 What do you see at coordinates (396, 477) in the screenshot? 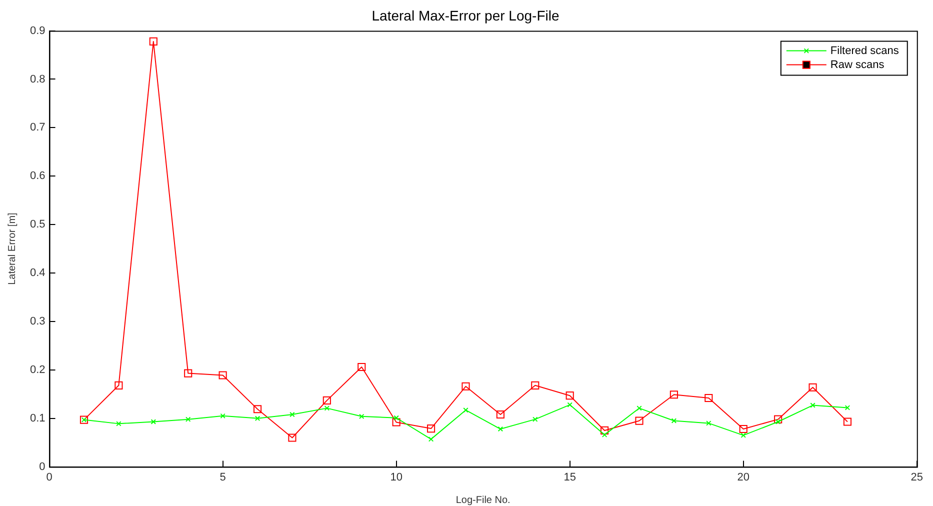
I see `x-tick-label: 10` at bounding box center [396, 477].